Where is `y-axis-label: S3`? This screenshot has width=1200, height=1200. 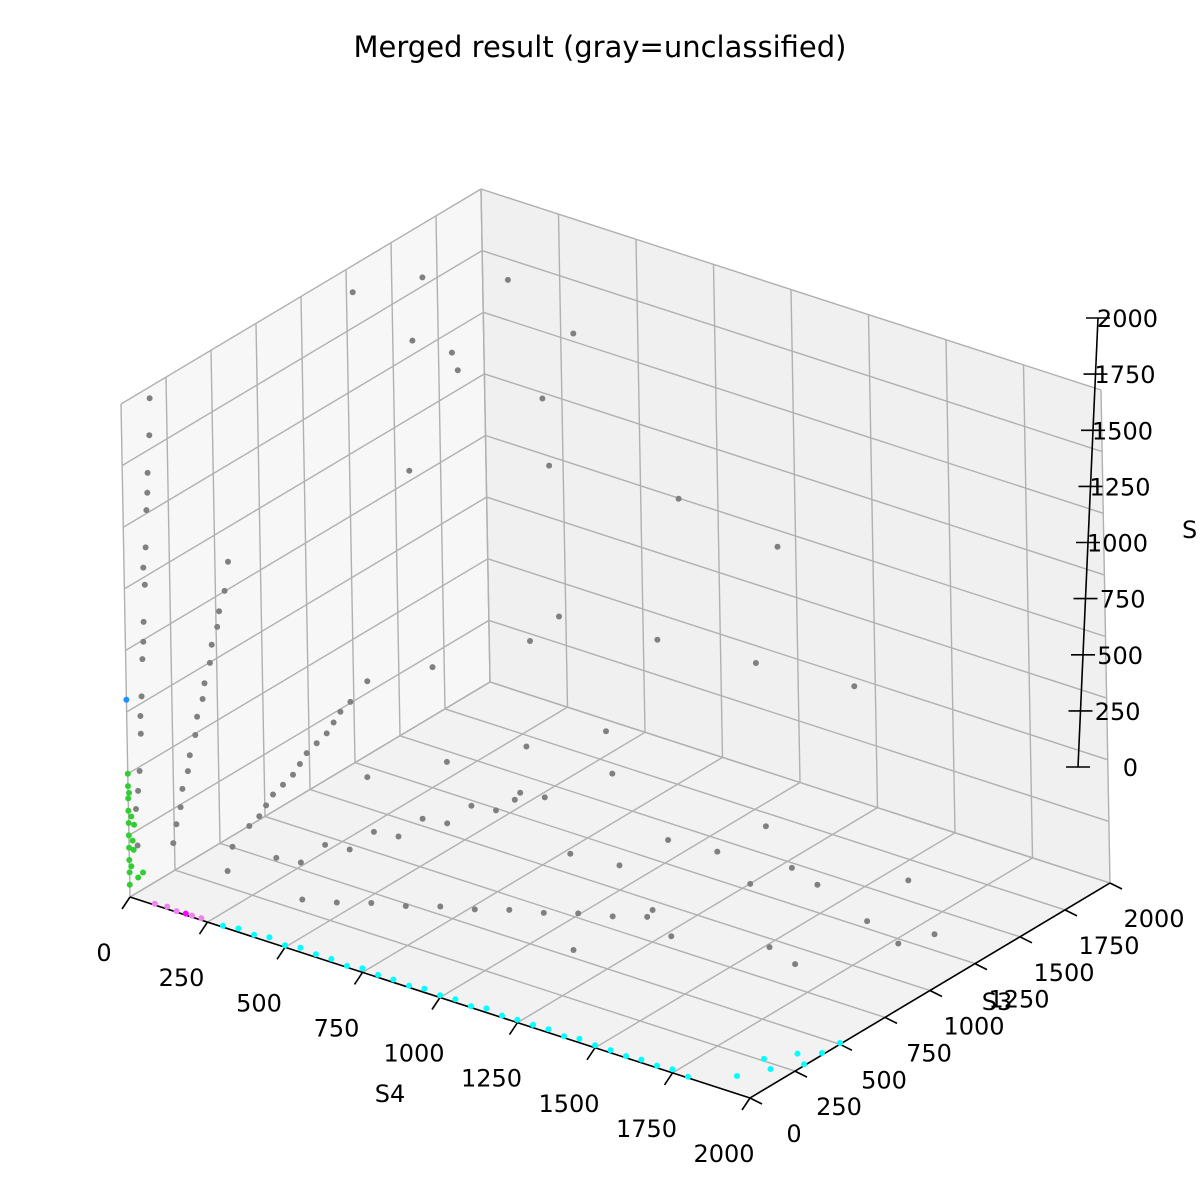
y-axis-label: S3 is located at coordinates (997, 1002).